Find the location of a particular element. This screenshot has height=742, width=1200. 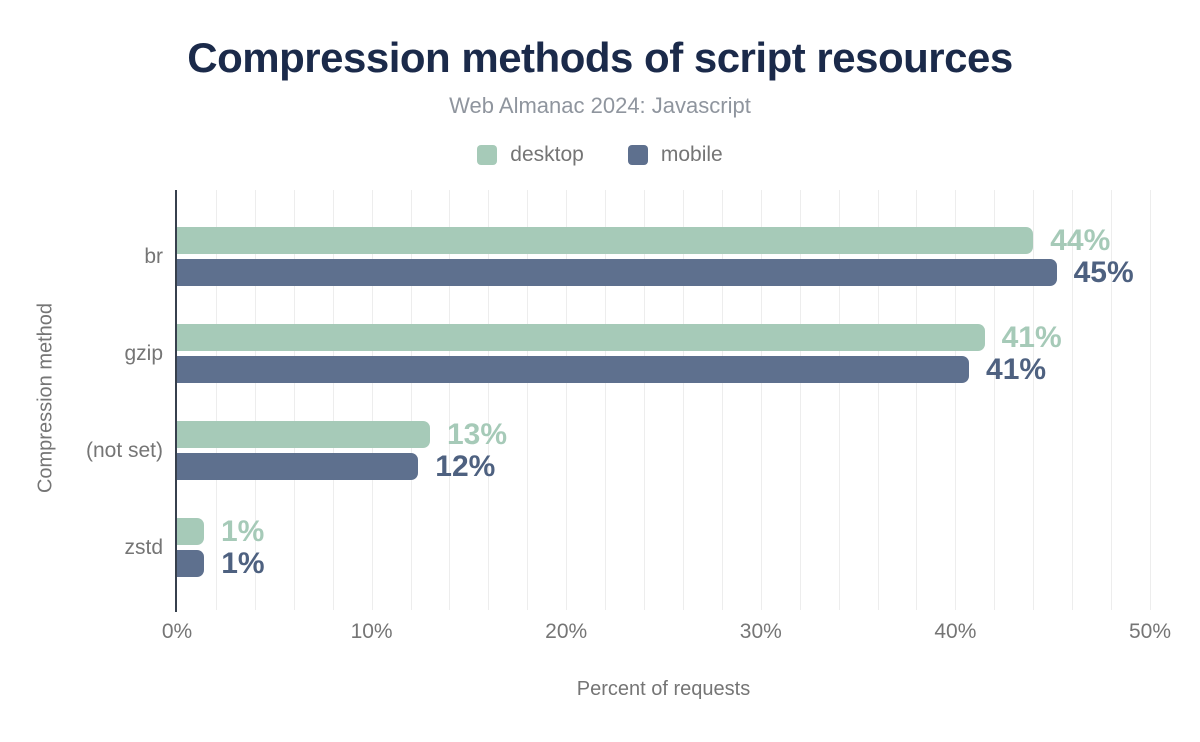

x-axis-title: Percent of requests is located at coordinates (663, 689).